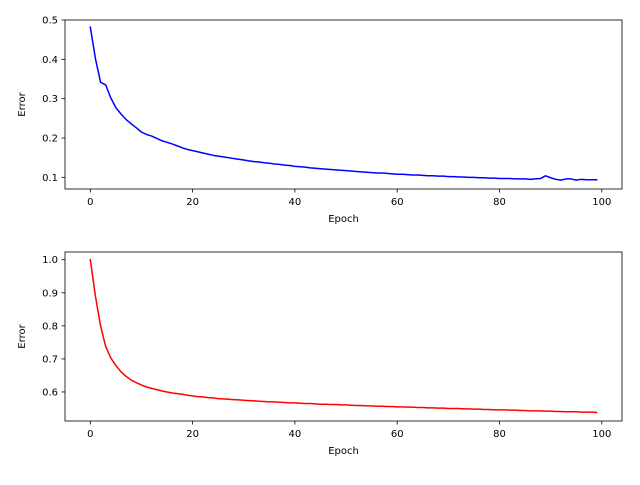 The width and height of the screenshot is (640, 485). Describe the element at coordinates (50, 392) in the screenshot. I see `y-tick-label: 0.6` at that location.